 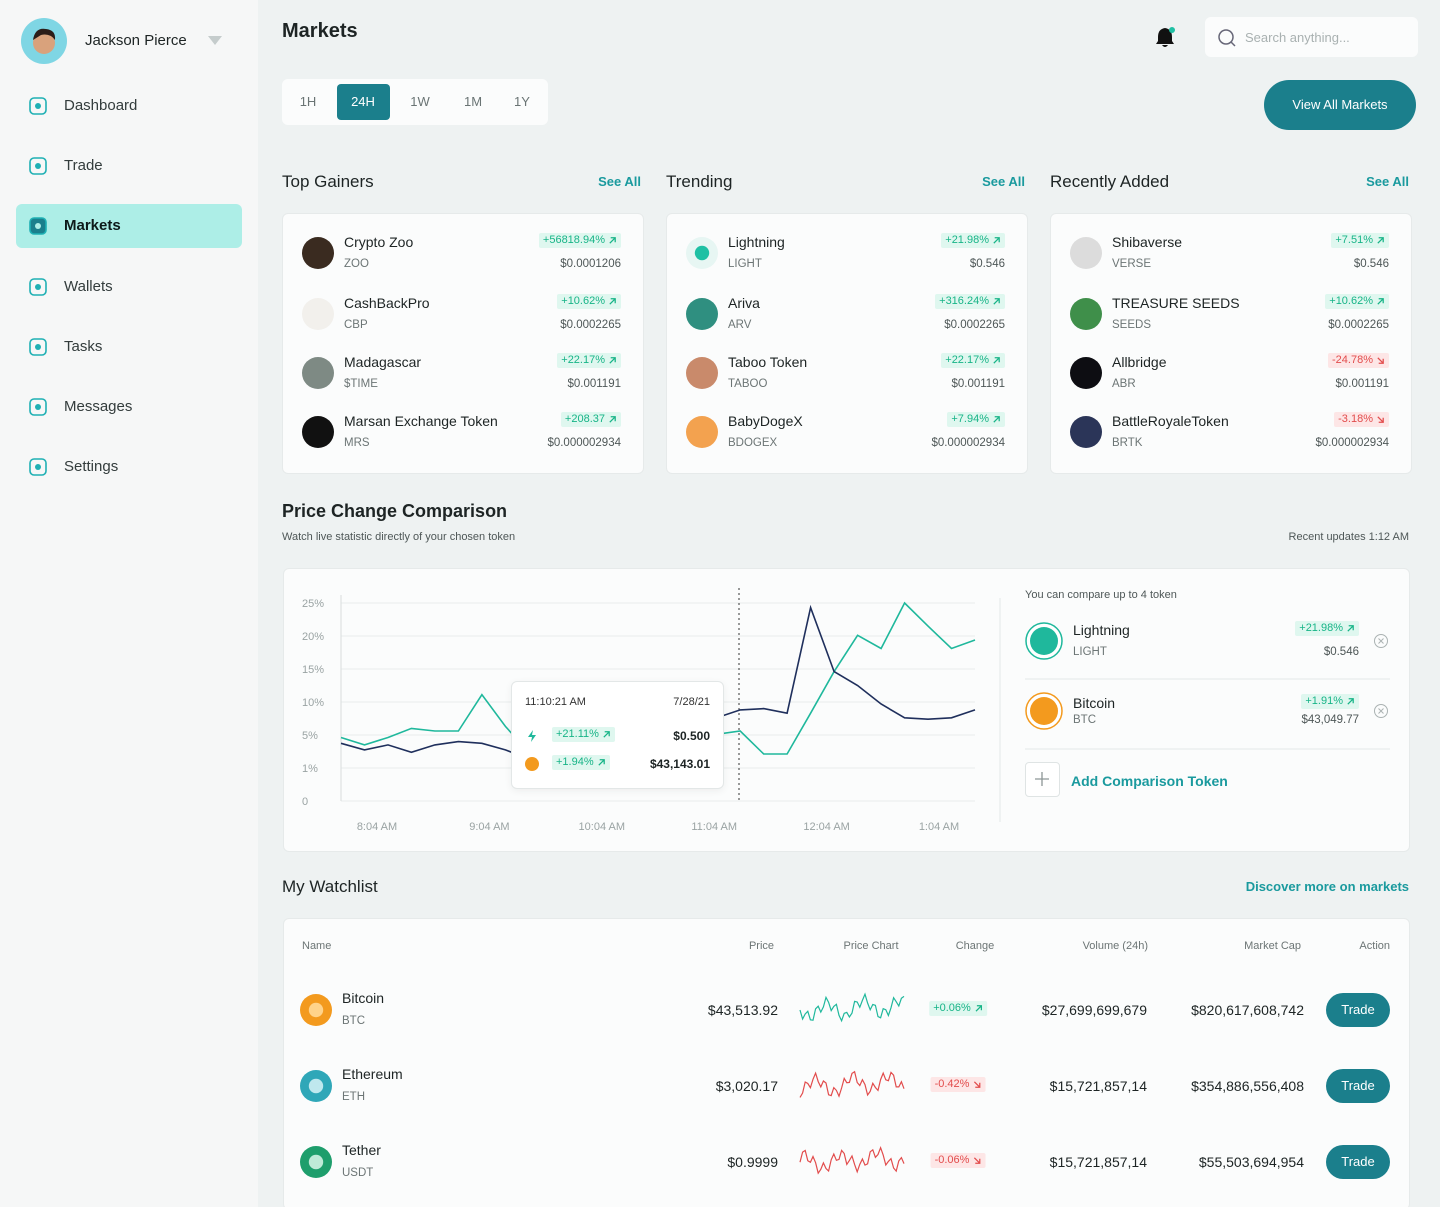 I want to click on change-badge: +316.24%, so click(x=970, y=302).